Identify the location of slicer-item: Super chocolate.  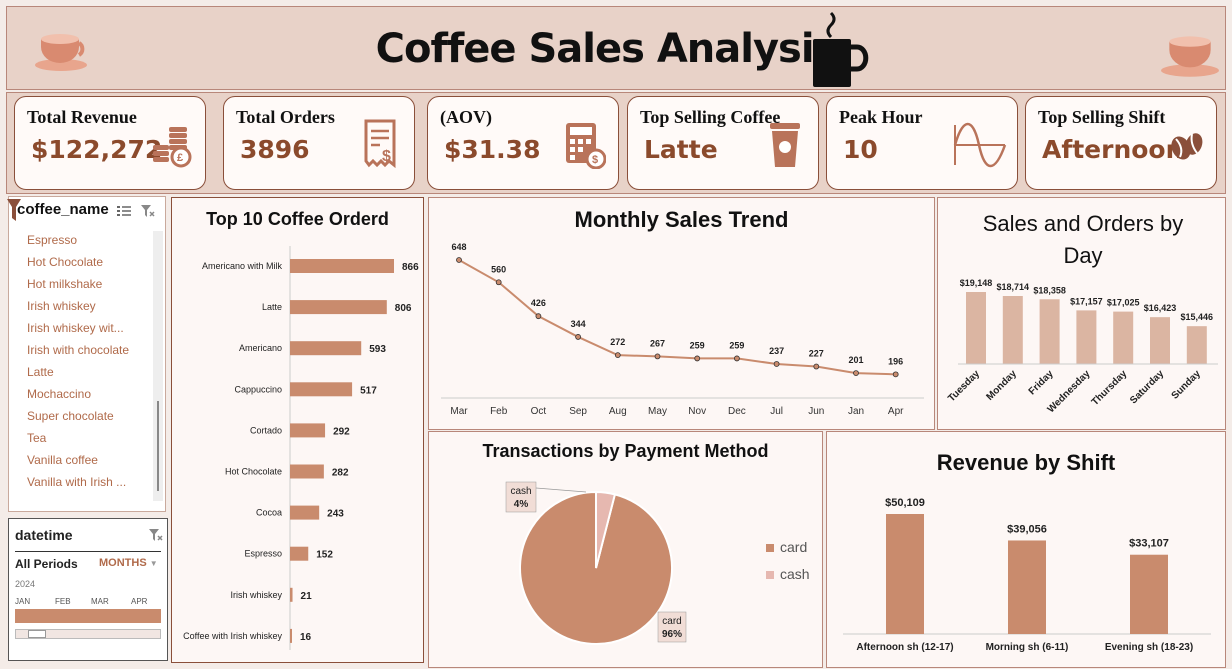
(70, 416).